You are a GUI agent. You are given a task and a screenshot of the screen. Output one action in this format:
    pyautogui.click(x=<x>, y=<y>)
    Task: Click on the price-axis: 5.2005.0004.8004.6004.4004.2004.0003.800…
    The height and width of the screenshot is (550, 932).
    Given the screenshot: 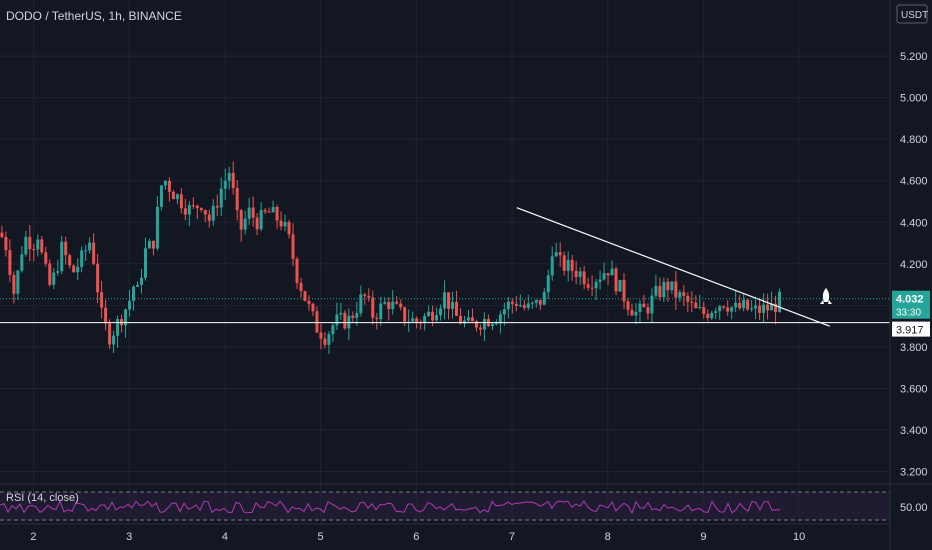 What is the action you would take?
    pyautogui.click(x=909, y=275)
    